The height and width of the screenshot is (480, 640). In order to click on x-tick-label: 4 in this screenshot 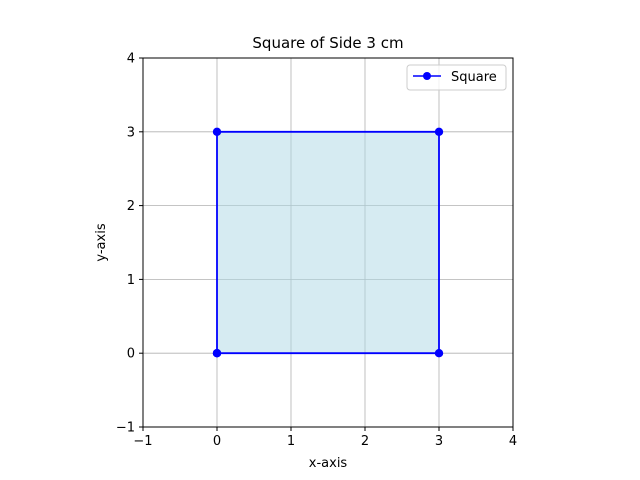, I will do `click(513, 441)`.